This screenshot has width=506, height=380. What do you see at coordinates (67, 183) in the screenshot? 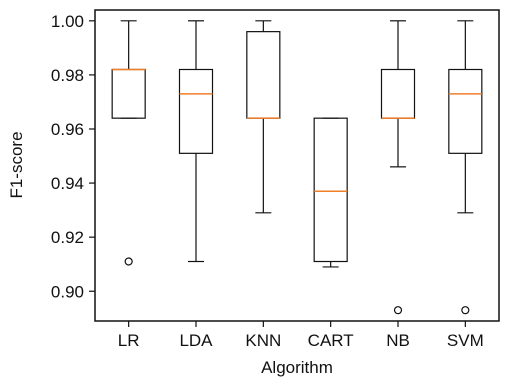
I see `y-tick-label: 0.94` at bounding box center [67, 183].